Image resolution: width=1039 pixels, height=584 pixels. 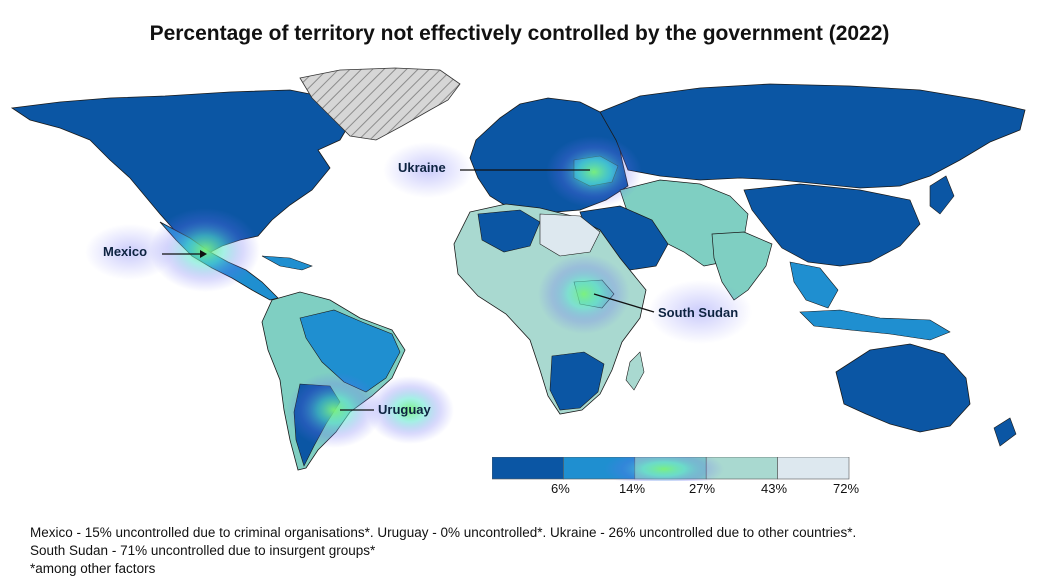 What do you see at coordinates (570, 235) in the screenshot?
I see `region-libya-egypt` at bounding box center [570, 235].